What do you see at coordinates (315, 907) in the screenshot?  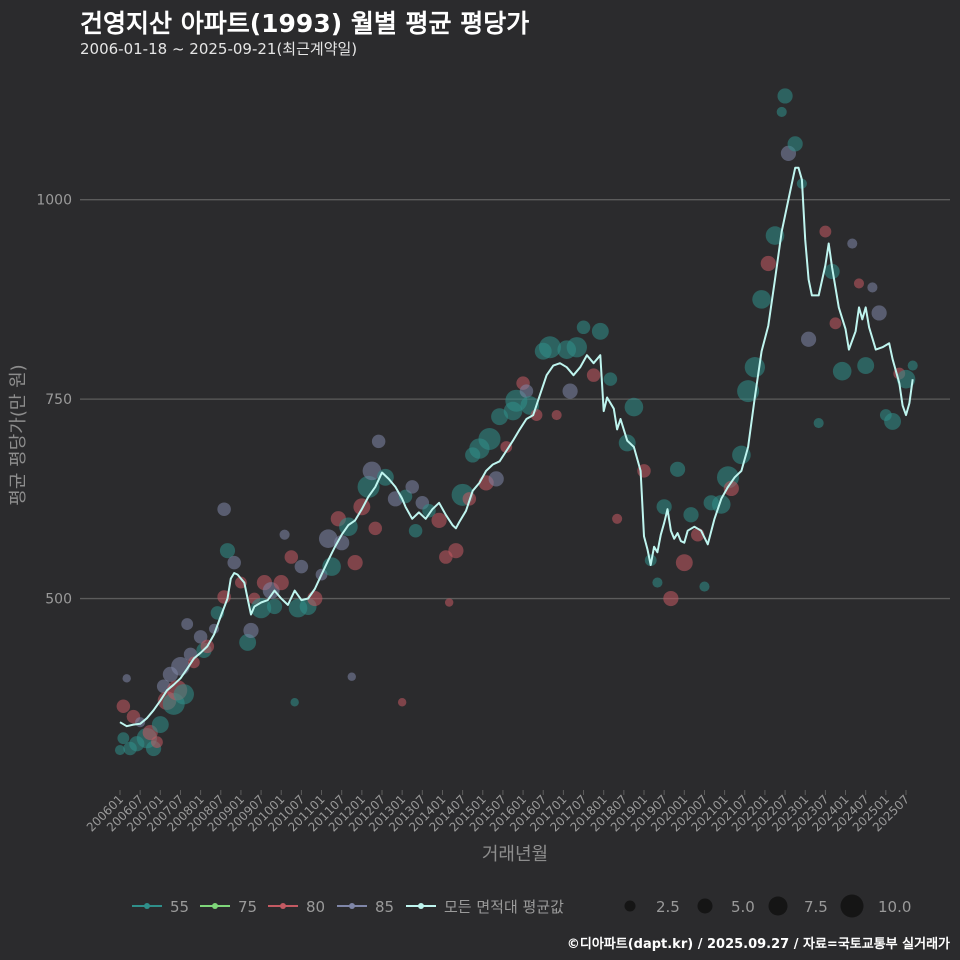 I see `legend-label: 80` at bounding box center [315, 907].